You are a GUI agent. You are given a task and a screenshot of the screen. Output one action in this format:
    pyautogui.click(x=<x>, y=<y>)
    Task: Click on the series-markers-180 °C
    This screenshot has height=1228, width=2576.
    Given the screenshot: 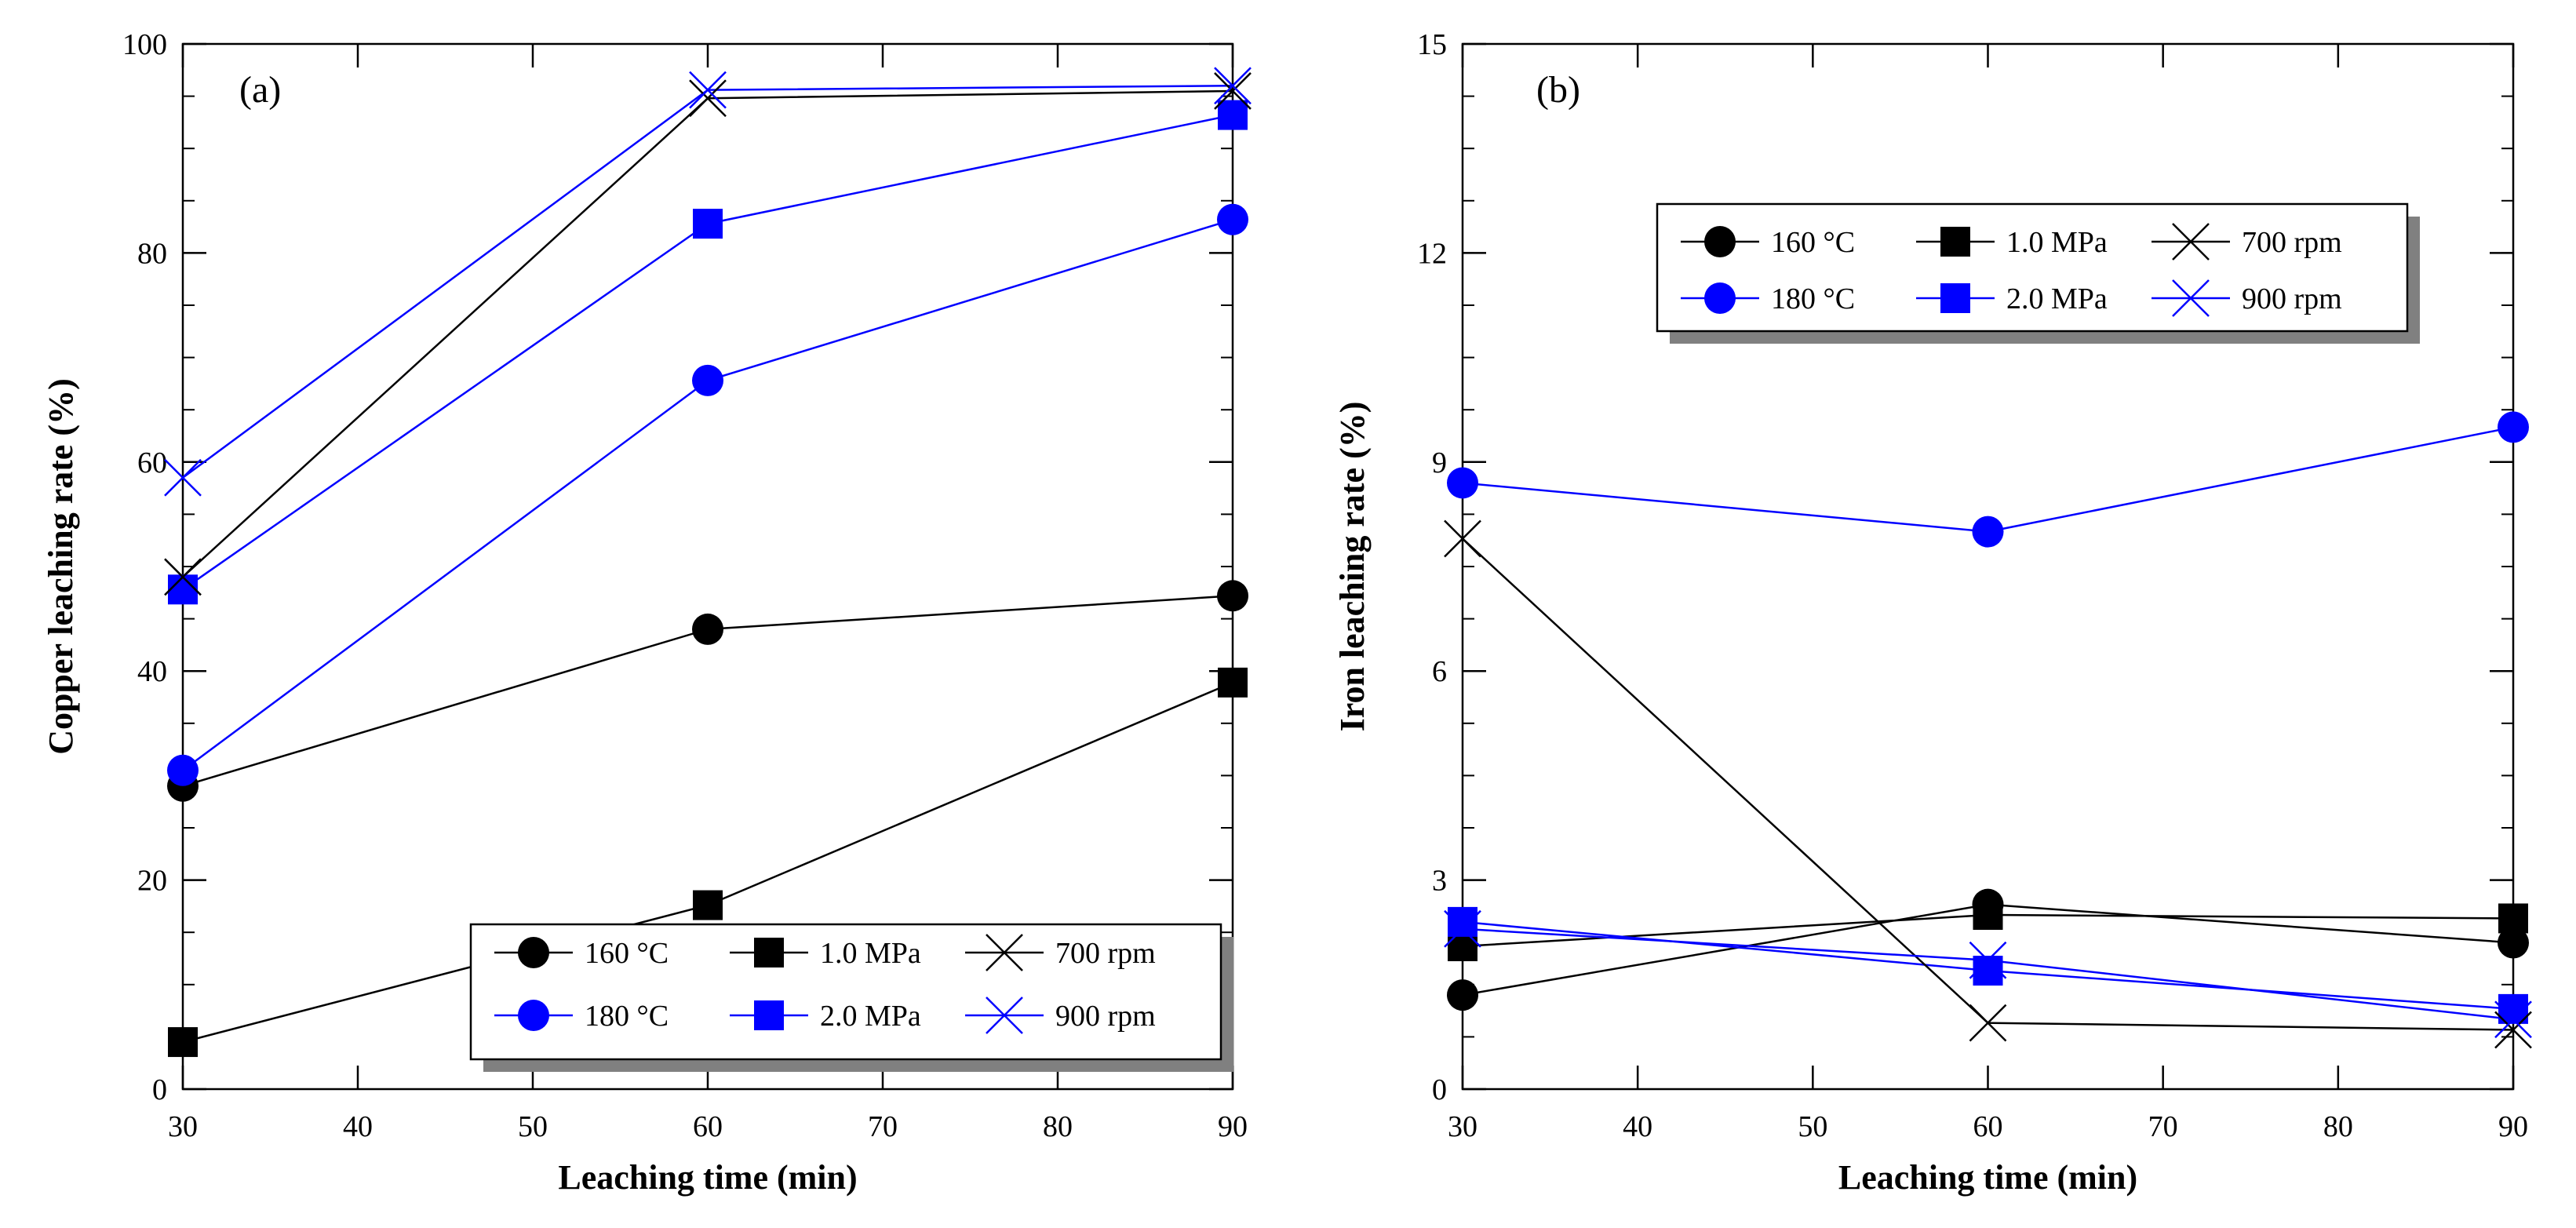 What is the action you would take?
    pyautogui.click(x=1988, y=479)
    